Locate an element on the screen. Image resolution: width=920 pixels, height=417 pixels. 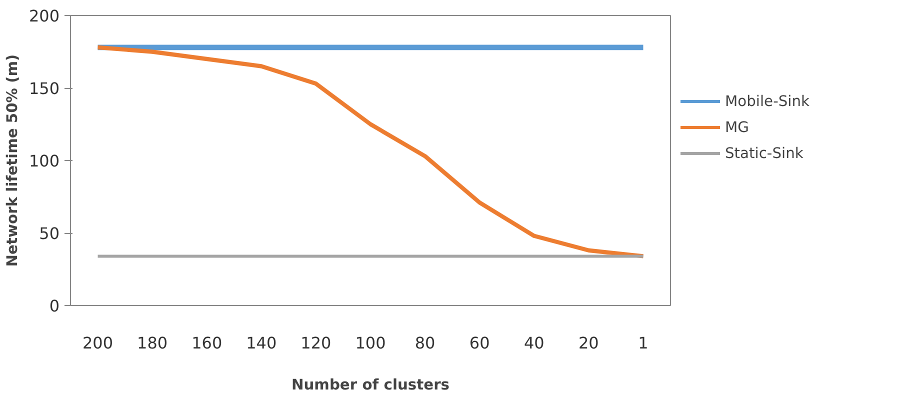
y-tick-label: 0 is located at coordinates (54, 306).